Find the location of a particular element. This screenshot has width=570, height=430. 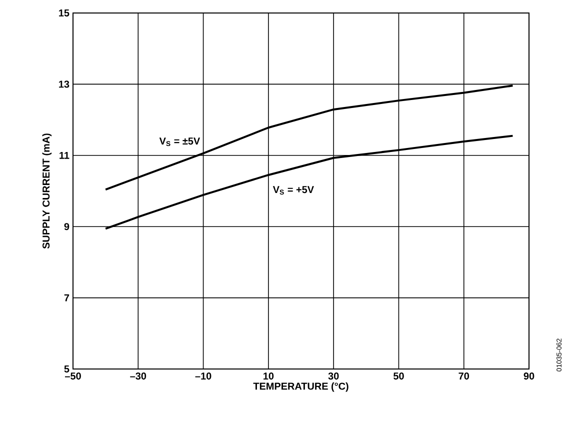

x-tick-label: 70 is located at coordinates (464, 376).